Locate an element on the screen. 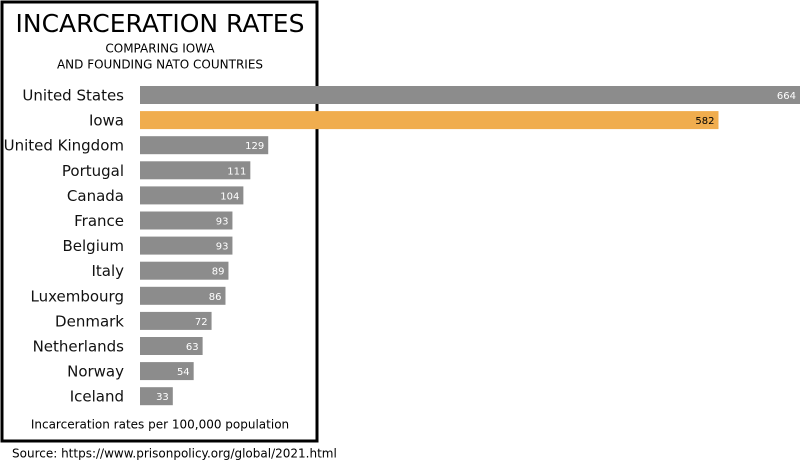 This screenshot has height=463, width=800. value-label: 63 is located at coordinates (192, 347).